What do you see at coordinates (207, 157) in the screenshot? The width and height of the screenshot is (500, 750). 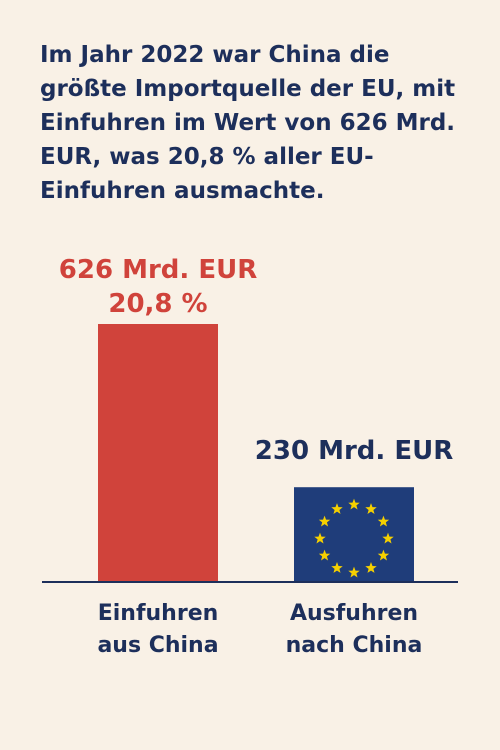 I see `headline-line-4: EUR, was 20,8 % aller EU-` at bounding box center [207, 157].